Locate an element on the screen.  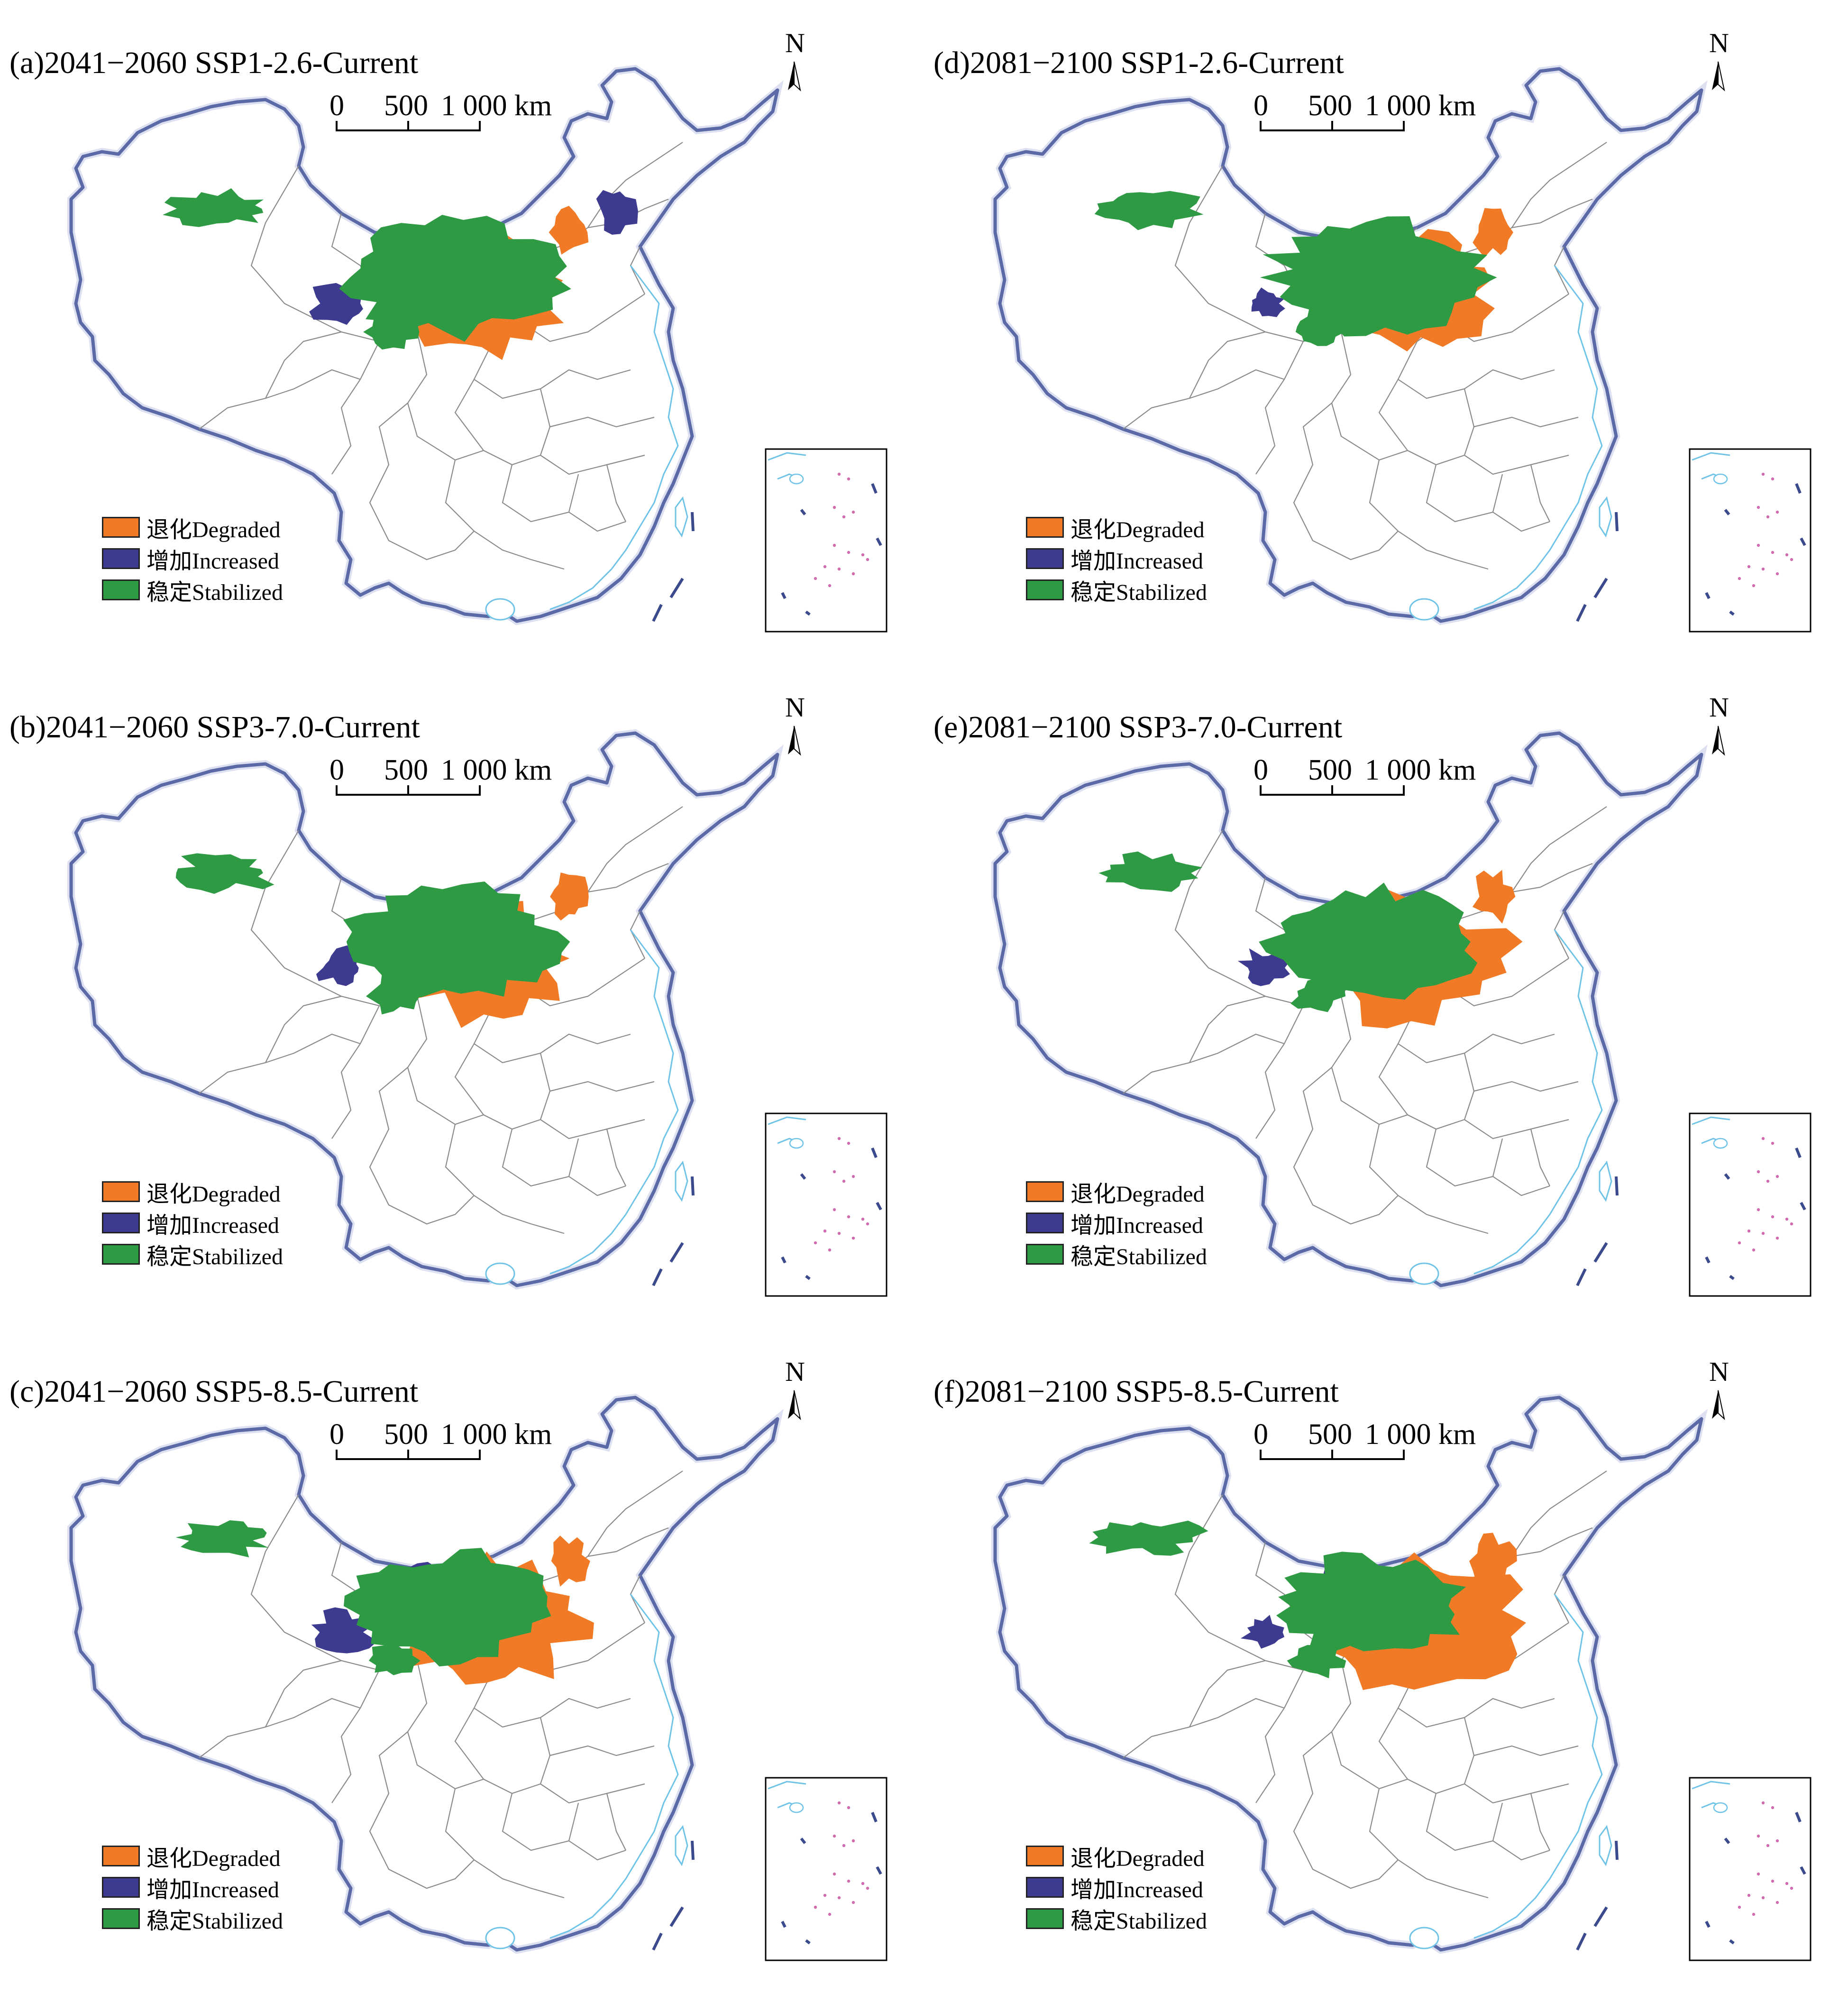
south-china-sea-inset is located at coordinates (1750, 1869).